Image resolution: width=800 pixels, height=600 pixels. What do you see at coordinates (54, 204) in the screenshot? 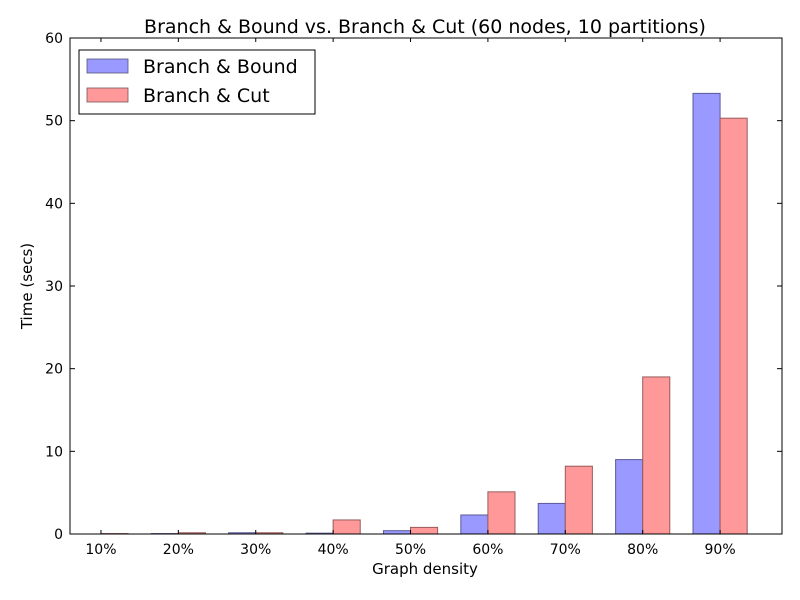
I see `y-tick-label: 40` at bounding box center [54, 204].